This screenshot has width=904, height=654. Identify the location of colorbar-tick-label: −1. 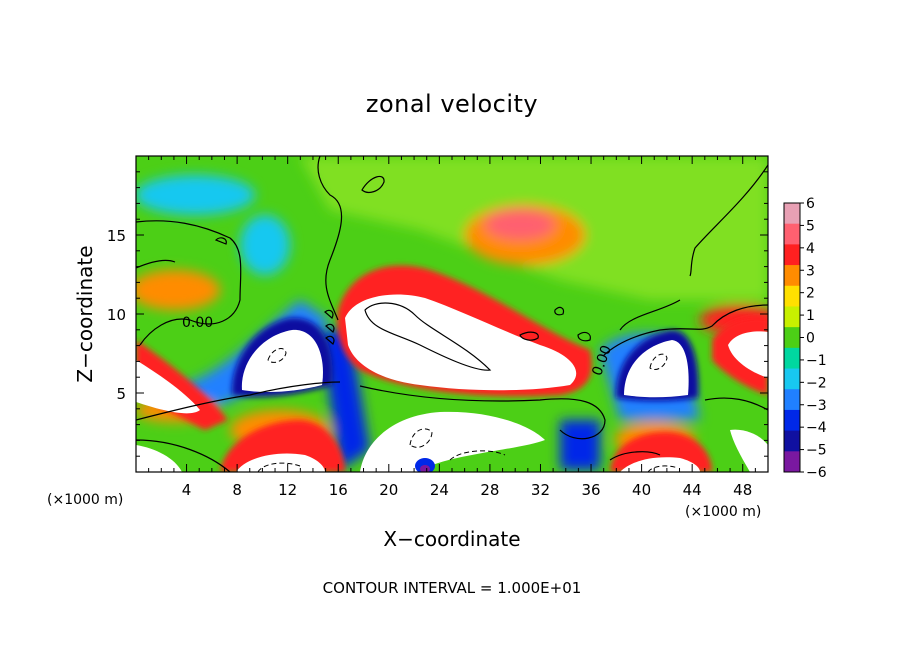
(816, 361).